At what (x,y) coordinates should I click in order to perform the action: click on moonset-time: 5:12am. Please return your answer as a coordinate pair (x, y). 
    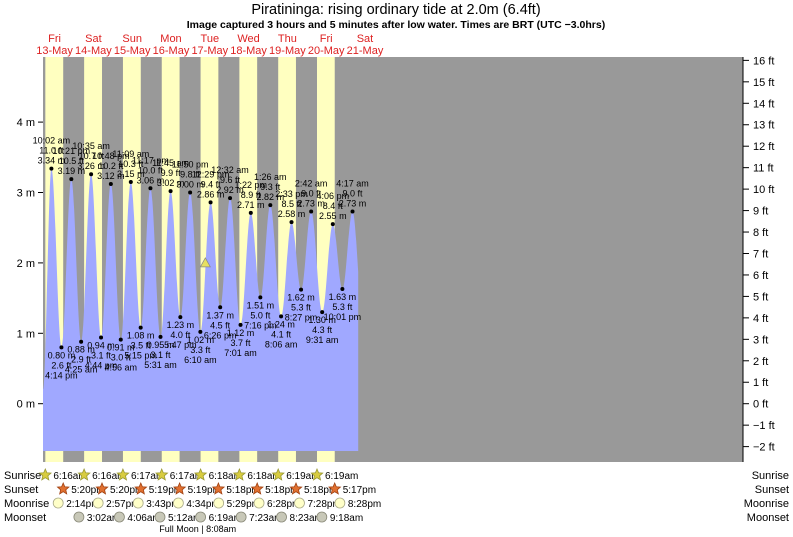
    Looking at the image, I should click on (184, 518).